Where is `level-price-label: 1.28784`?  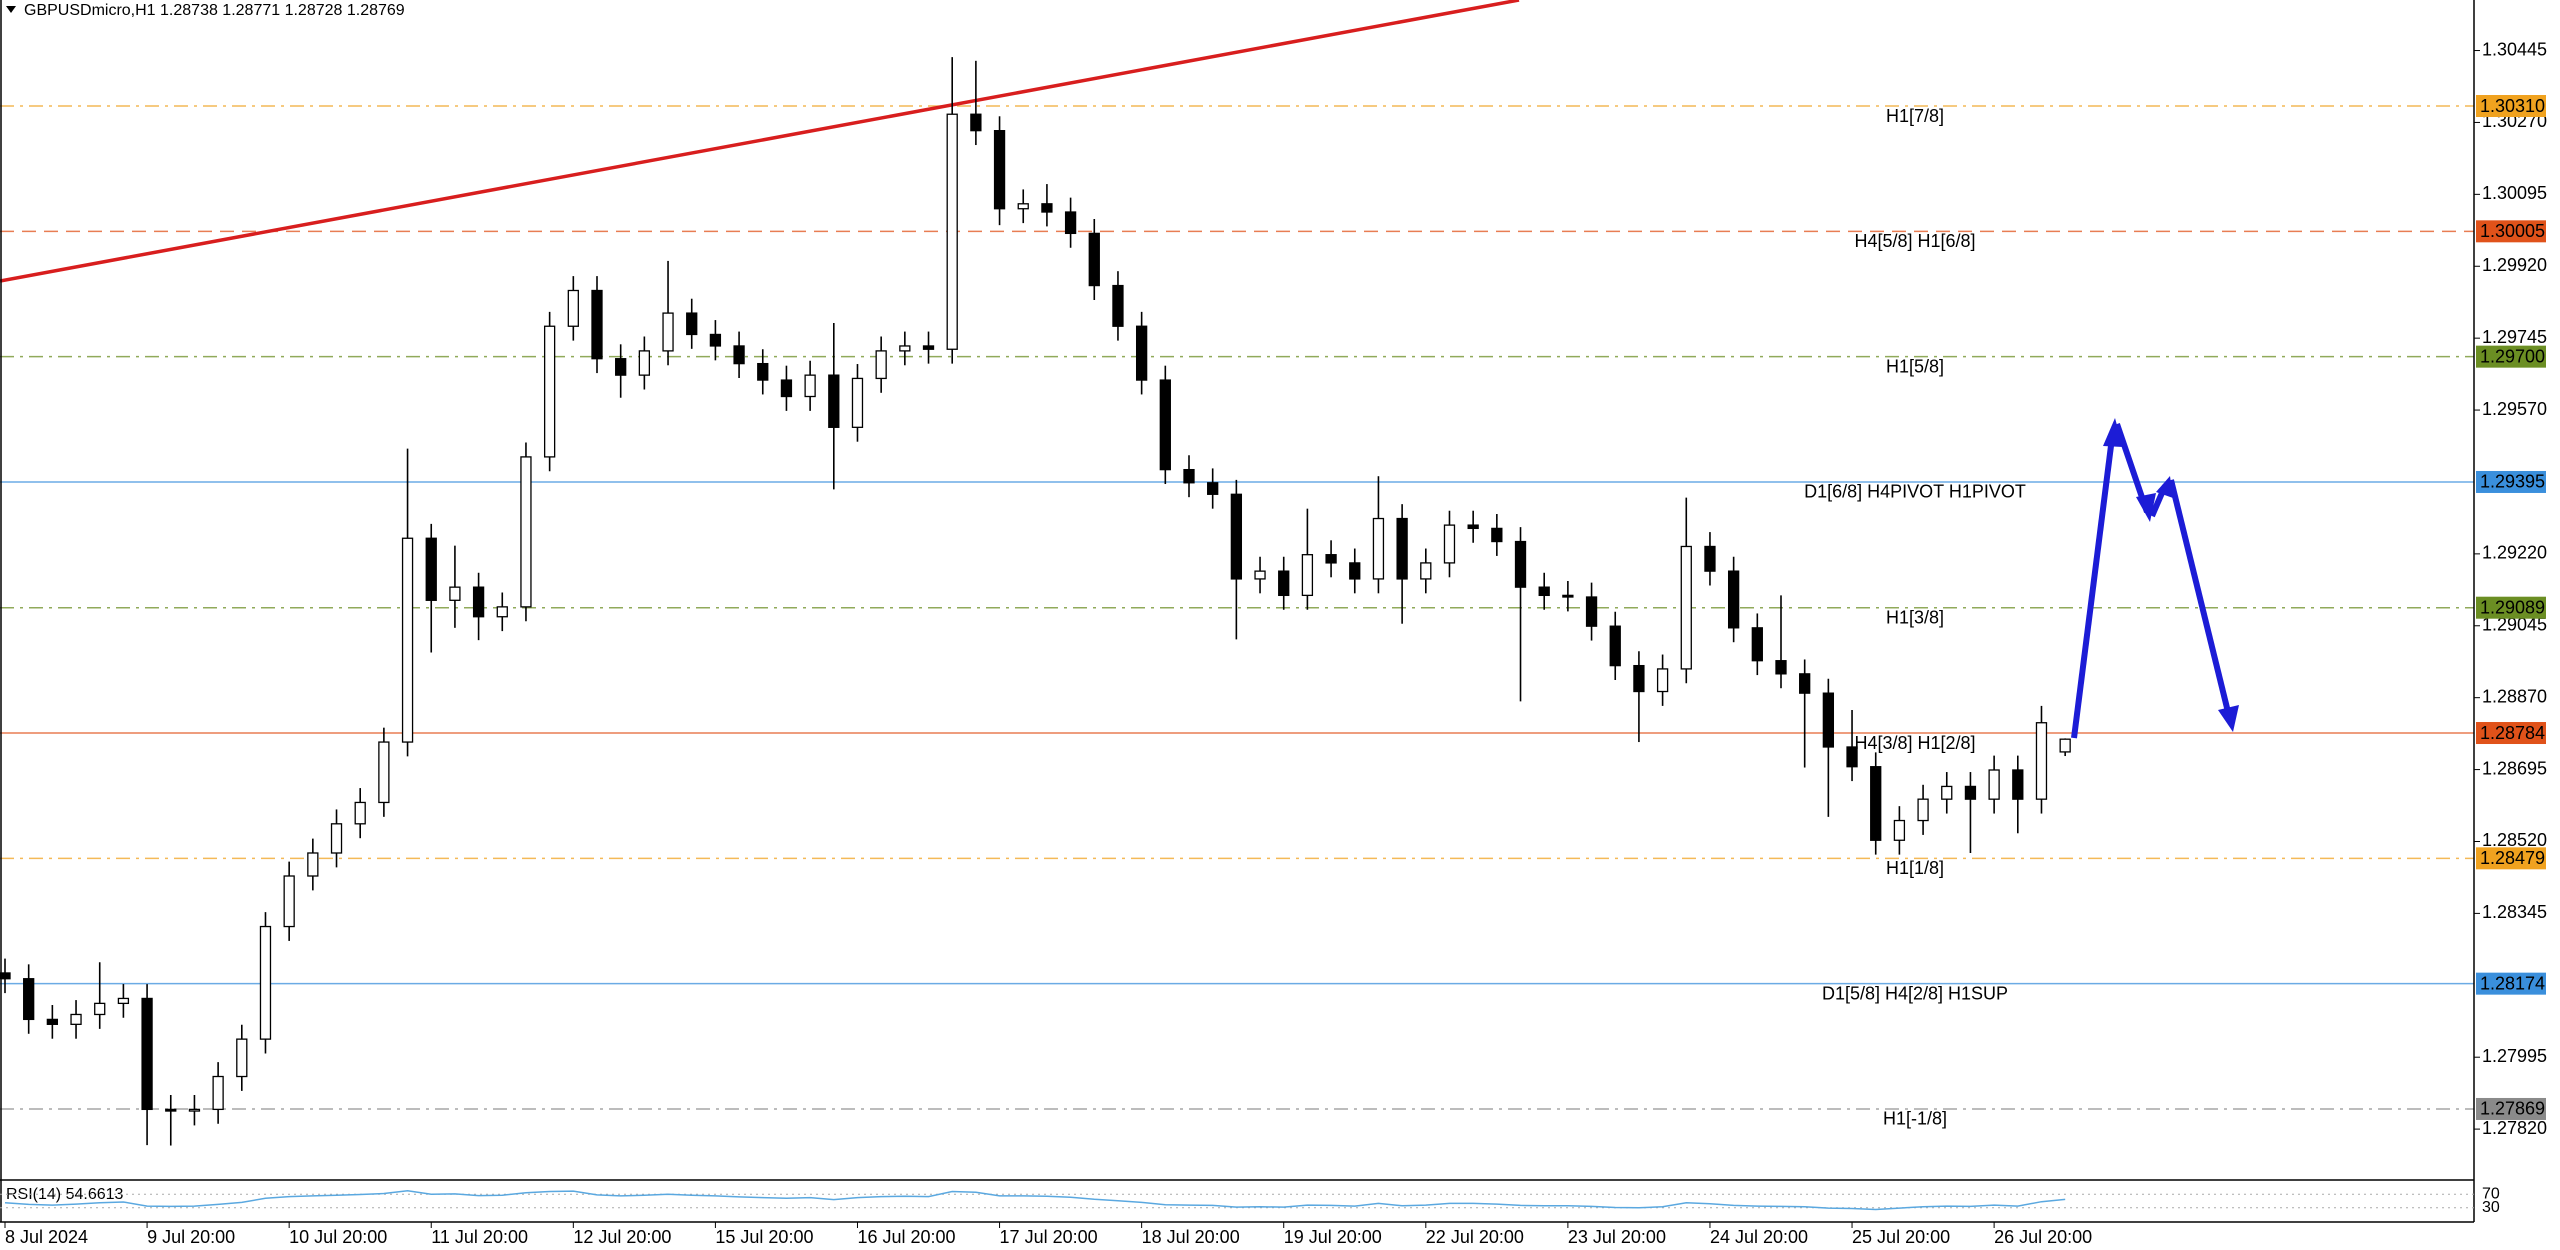
level-price-label: 1.28784 is located at coordinates (2512, 733).